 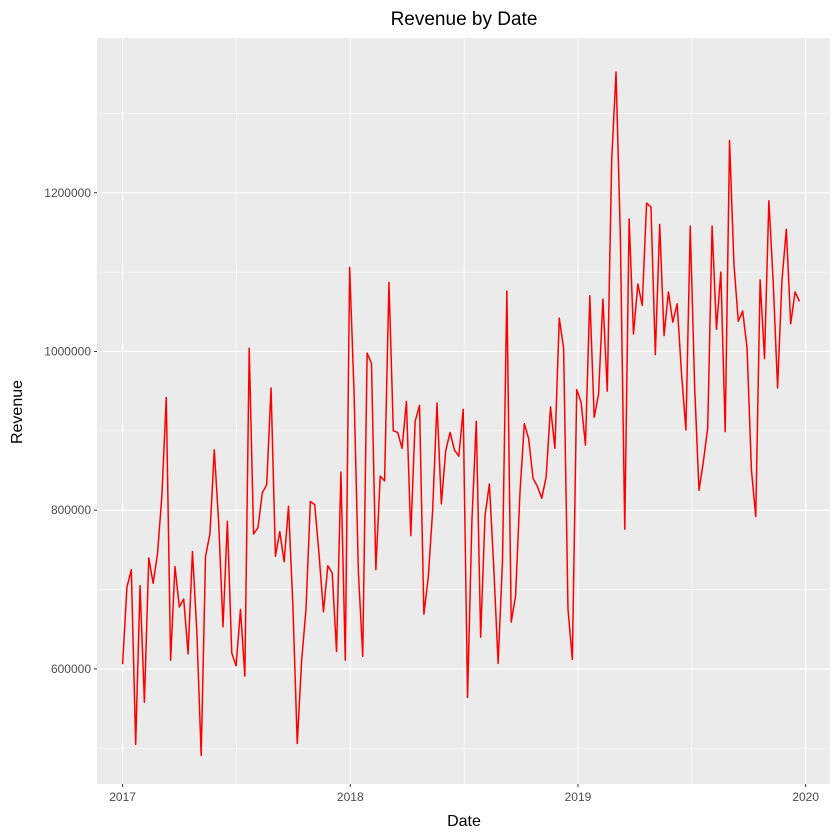 What do you see at coordinates (350, 797) in the screenshot?
I see `x-tick-label: 2018` at bounding box center [350, 797].